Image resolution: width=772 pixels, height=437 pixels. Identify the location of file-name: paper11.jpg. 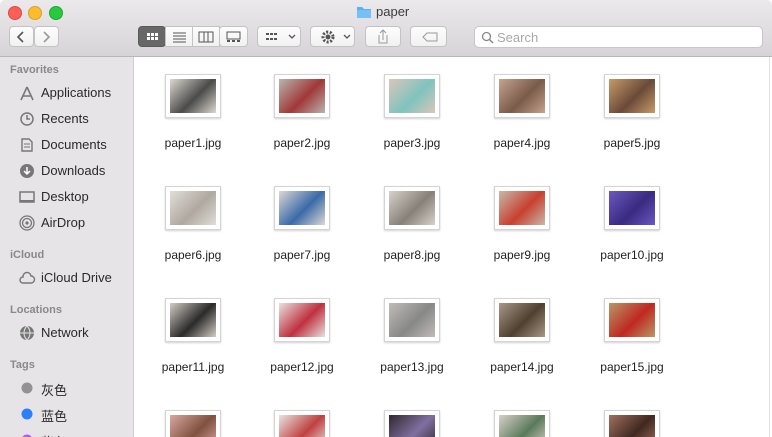
(193, 367).